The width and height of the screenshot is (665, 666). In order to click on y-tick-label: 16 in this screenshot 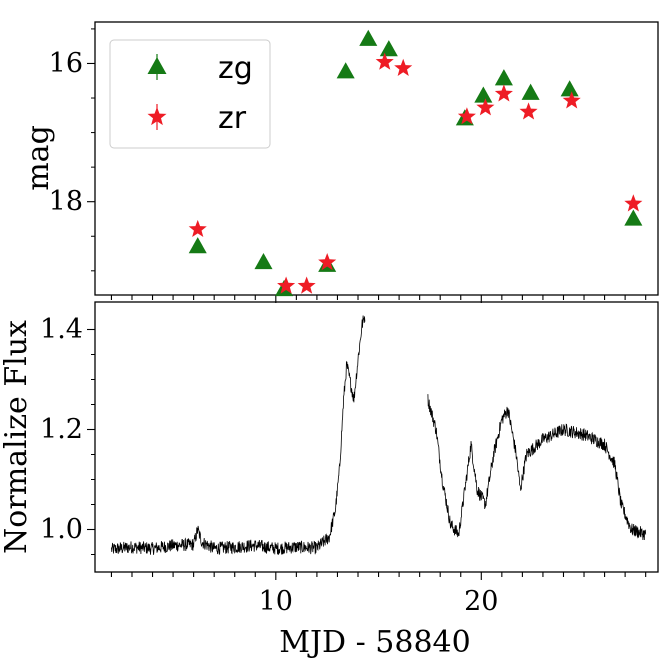, I will do `click(66, 63)`.